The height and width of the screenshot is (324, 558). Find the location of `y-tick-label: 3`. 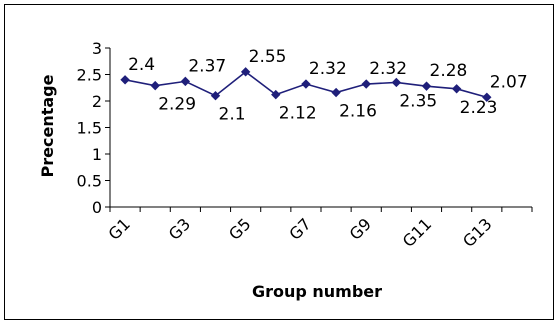

y-tick-label: 3 is located at coordinates (97, 48).